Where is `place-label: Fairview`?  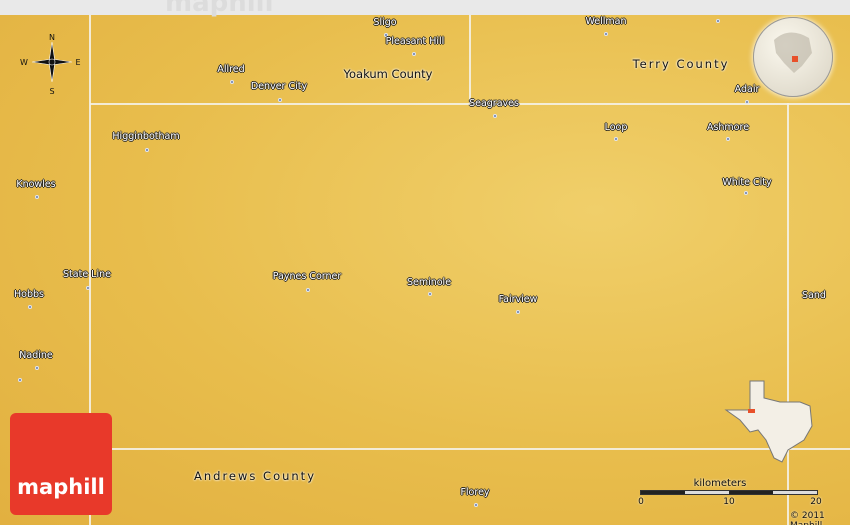
place-label: Fairview is located at coordinates (518, 299).